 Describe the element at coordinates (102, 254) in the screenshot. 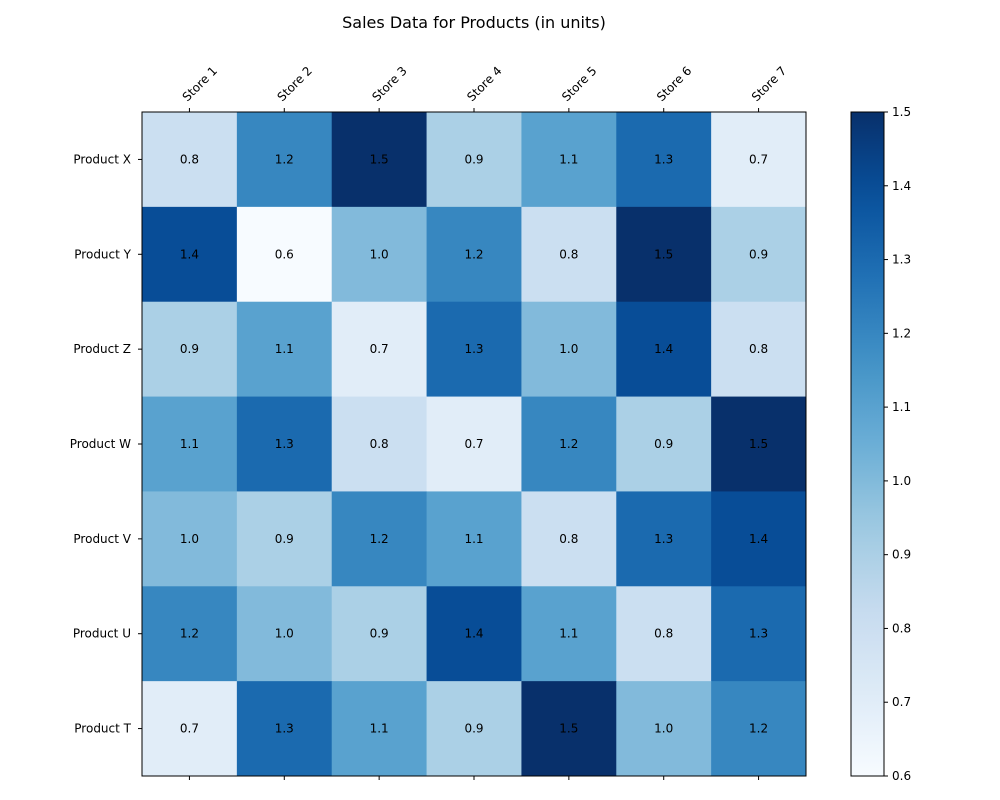

I see `y-tick-label: Product Y` at that location.